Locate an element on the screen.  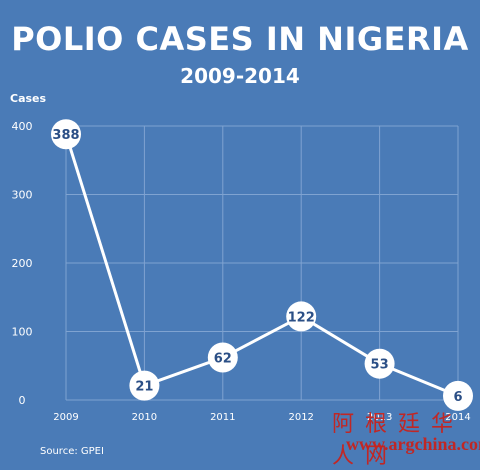
chart-title: POLIO CASES IN NIGERIA is located at coordinates (240, 39).